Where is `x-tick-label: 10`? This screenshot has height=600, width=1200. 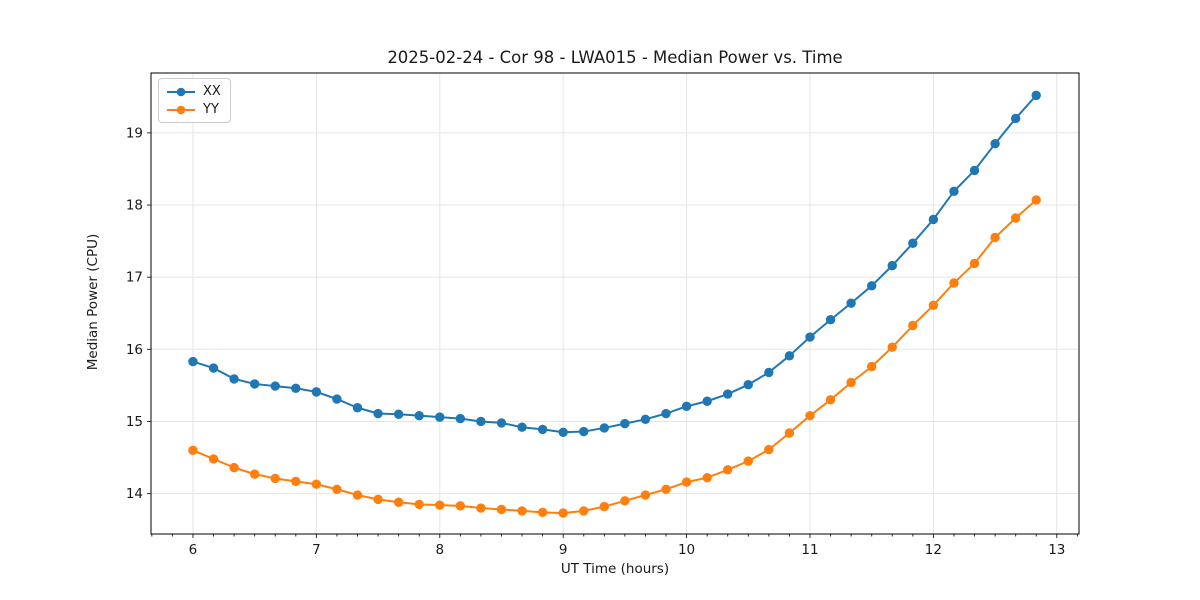 x-tick-label: 10 is located at coordinates (686, 550).